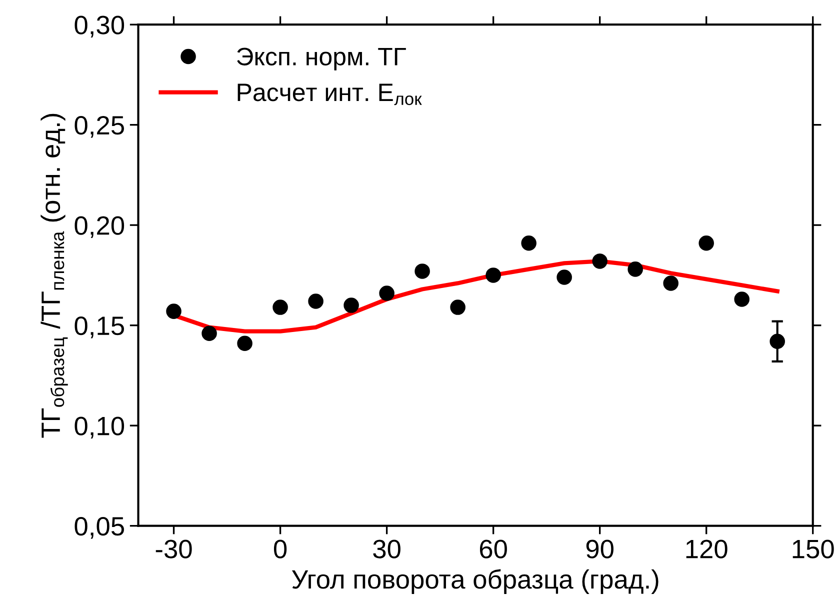 The image size is (838, 615). Describe the element at coordinates (813, 549) in the screenshot. I see `x-tick-label: 150` at that location.